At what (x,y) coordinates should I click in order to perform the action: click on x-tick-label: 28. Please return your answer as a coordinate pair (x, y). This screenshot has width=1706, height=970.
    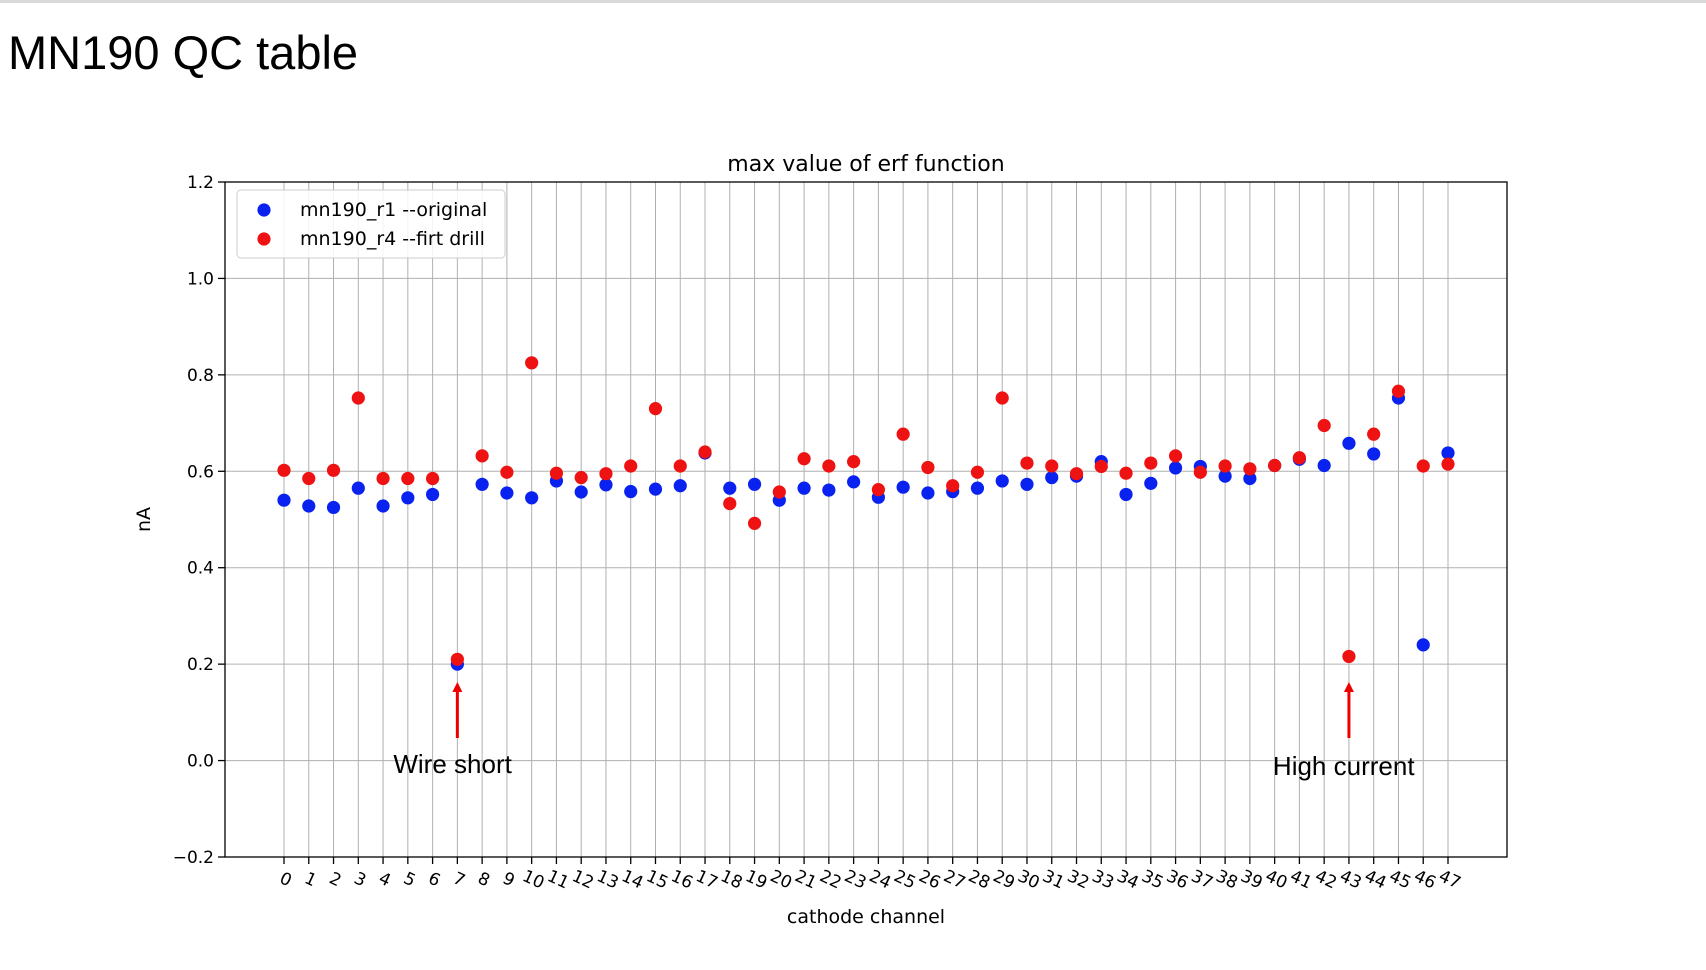
    Looking at the image, I should click on (979, 879).